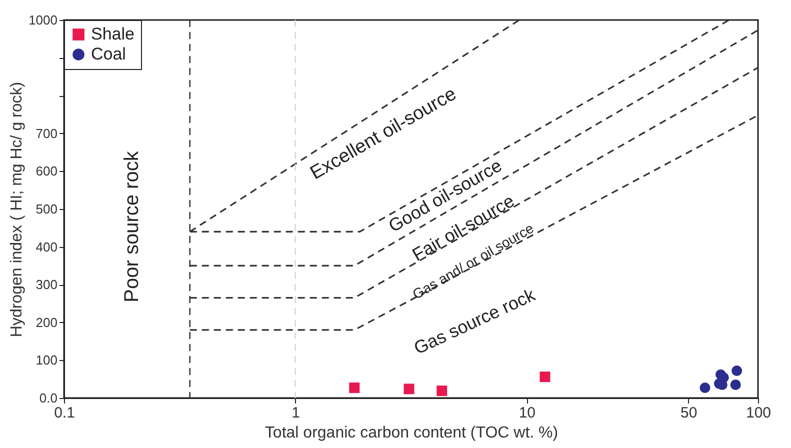 Image resolution: width=791 pixels, height=448 pixels. I want to click on legend-label: Shale, so click(112, 34).